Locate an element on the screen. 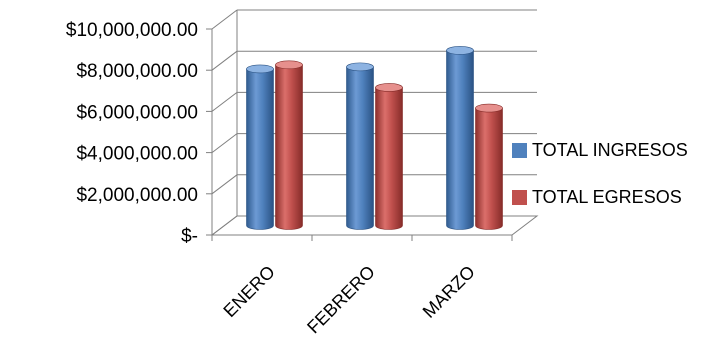  bar-total-ingresos-enero is located at coordinates (260, 147).